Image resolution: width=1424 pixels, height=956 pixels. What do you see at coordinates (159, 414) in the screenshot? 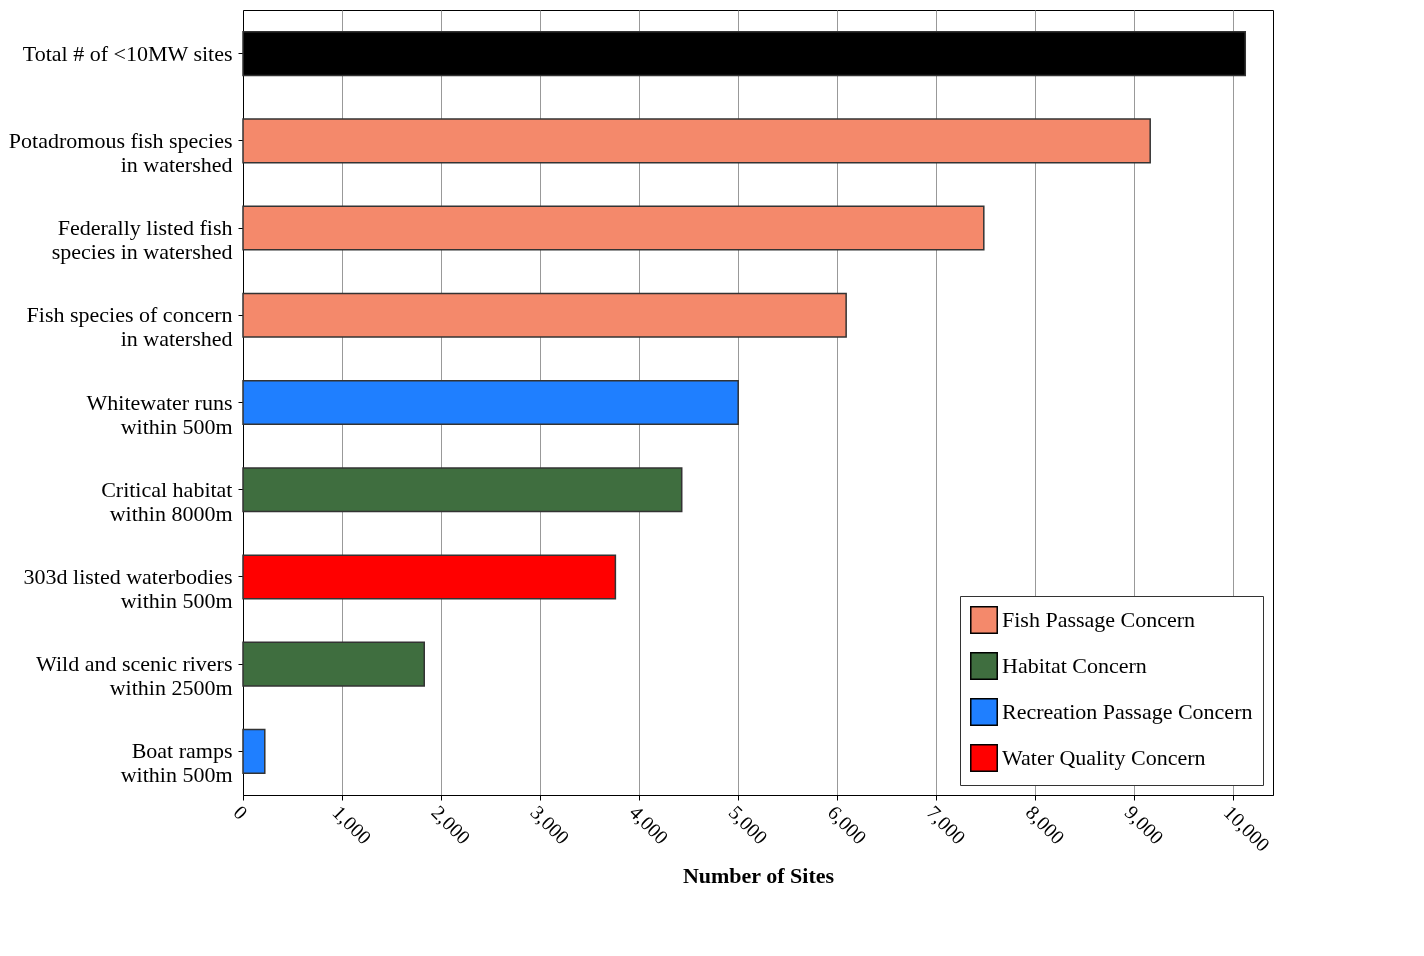
I see `y-tick-label: Whitewater runs within 500m` at bounding box center [159, 414].